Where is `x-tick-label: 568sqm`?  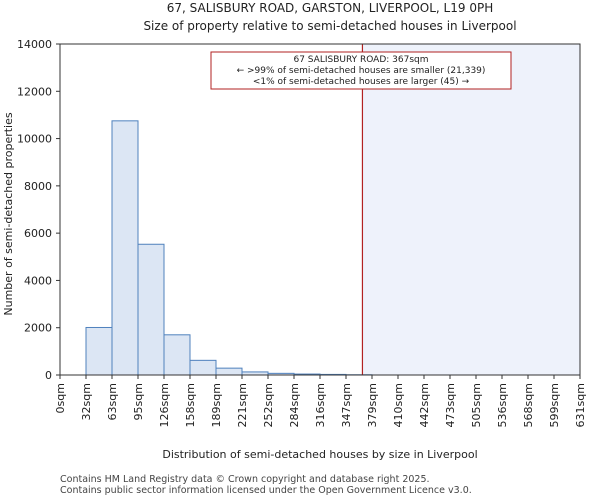 x-tick-label: 568sqm is located at coordinates (528, 405).